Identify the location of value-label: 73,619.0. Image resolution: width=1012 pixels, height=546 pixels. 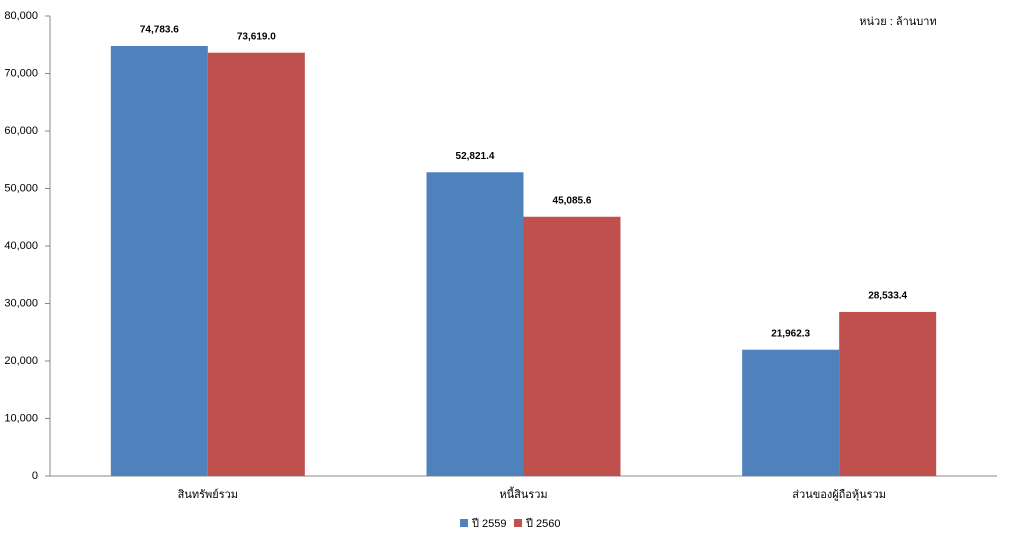
(256, 36).